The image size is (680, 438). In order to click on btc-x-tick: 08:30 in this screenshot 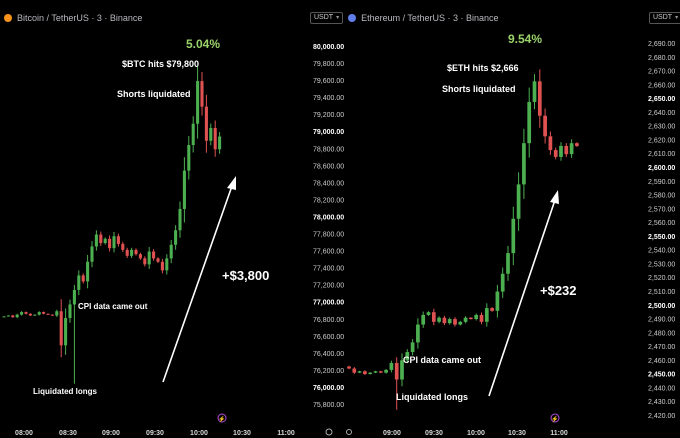, I will do `click(68, 433)`.